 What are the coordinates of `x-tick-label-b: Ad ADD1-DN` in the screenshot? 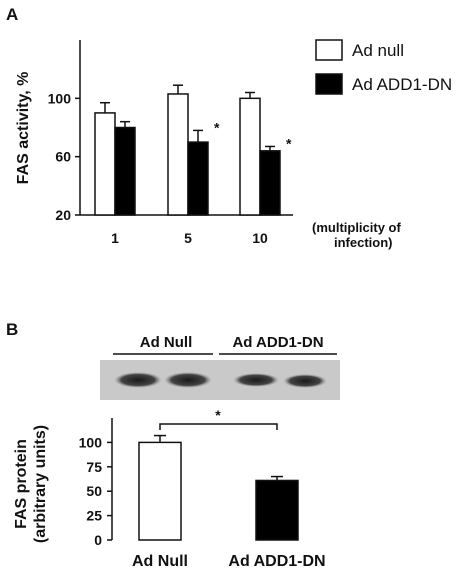 It's located at (276, 561).